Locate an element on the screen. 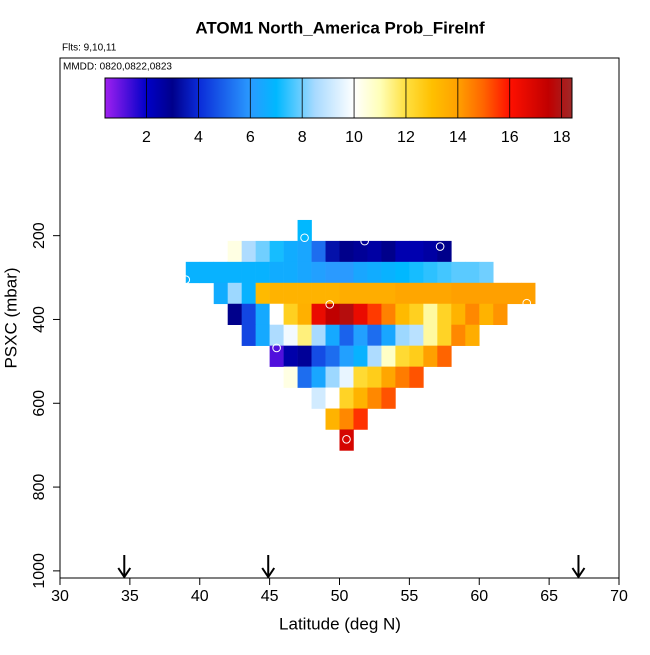 This screenshot has height=655, width=650. colorbar-tick-label: 2 is located at coordinates (146, 137).